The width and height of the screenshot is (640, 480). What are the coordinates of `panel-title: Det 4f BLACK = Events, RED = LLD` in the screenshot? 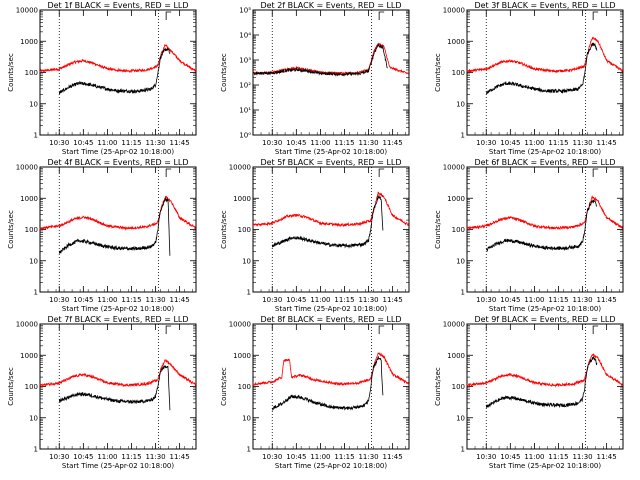 It's located at (117, 162).